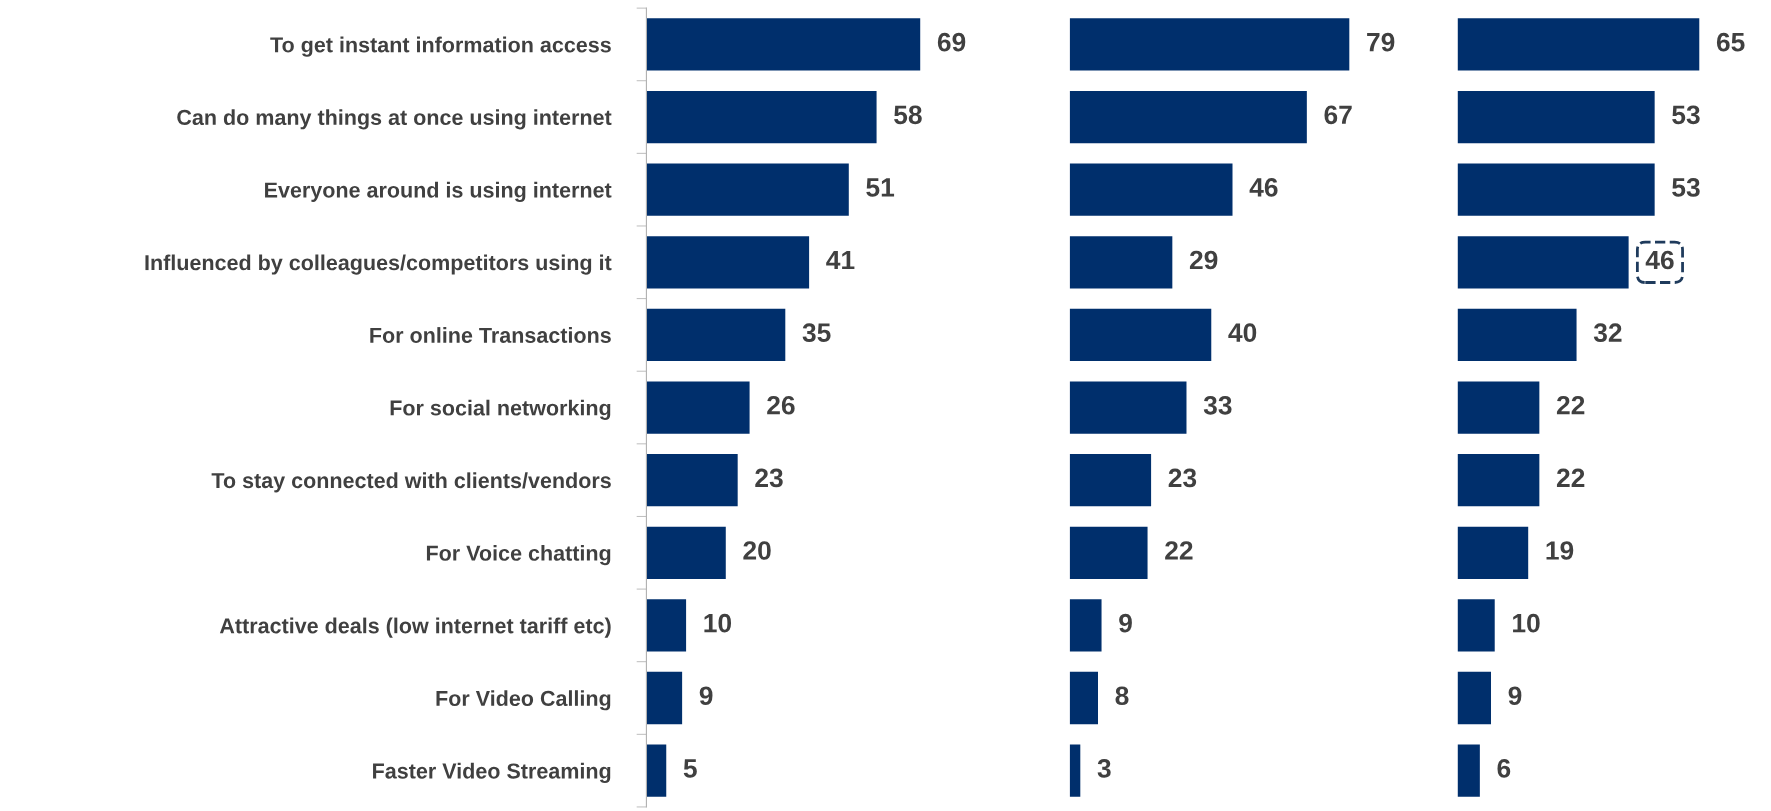 The height and width of the screenshot is (811, 1771). Describe the element at coordinates (490, 335) in the screenshot. I see `y-tick-label: For online Transactions` at that location.